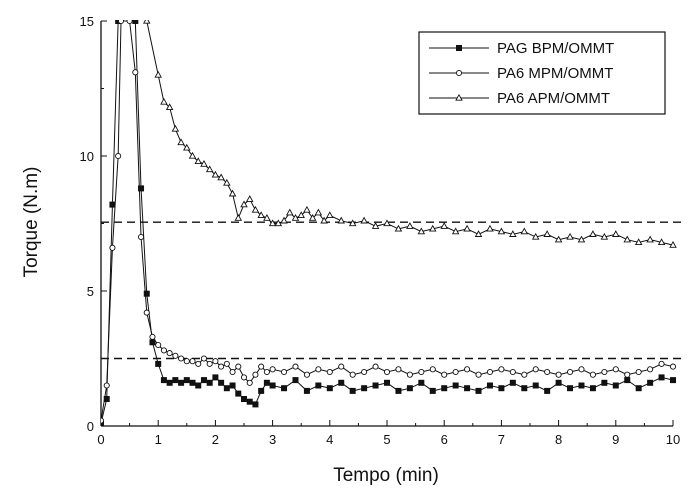 The height and width of the screenshot is (491, 687). I want to click on x-tick-label: 4, so click(329, 439).